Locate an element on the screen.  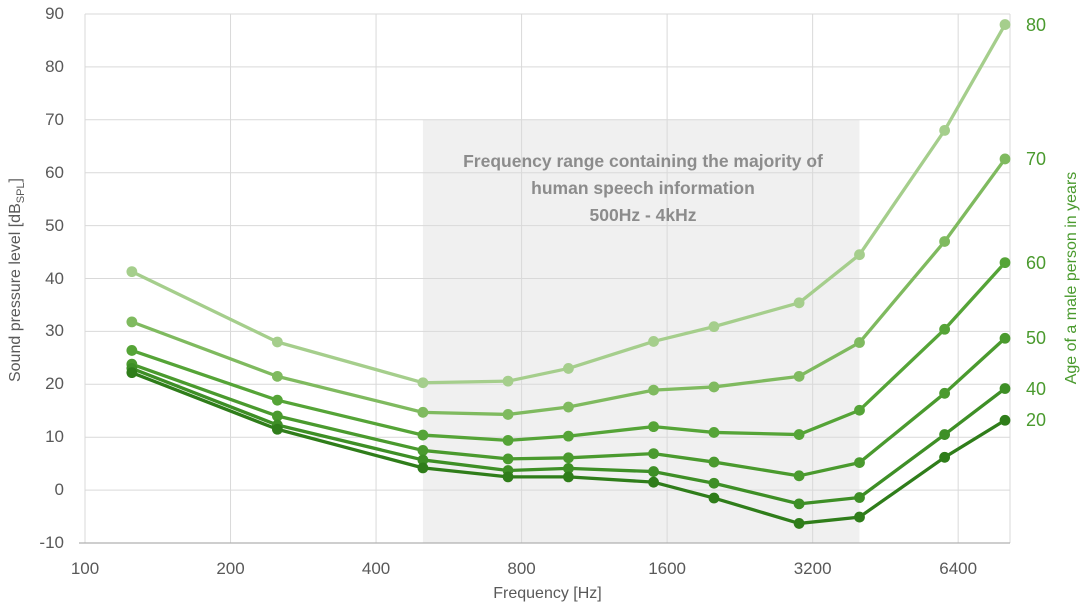
annotation-line-2: human speech information is located at coordinates (643, 188).